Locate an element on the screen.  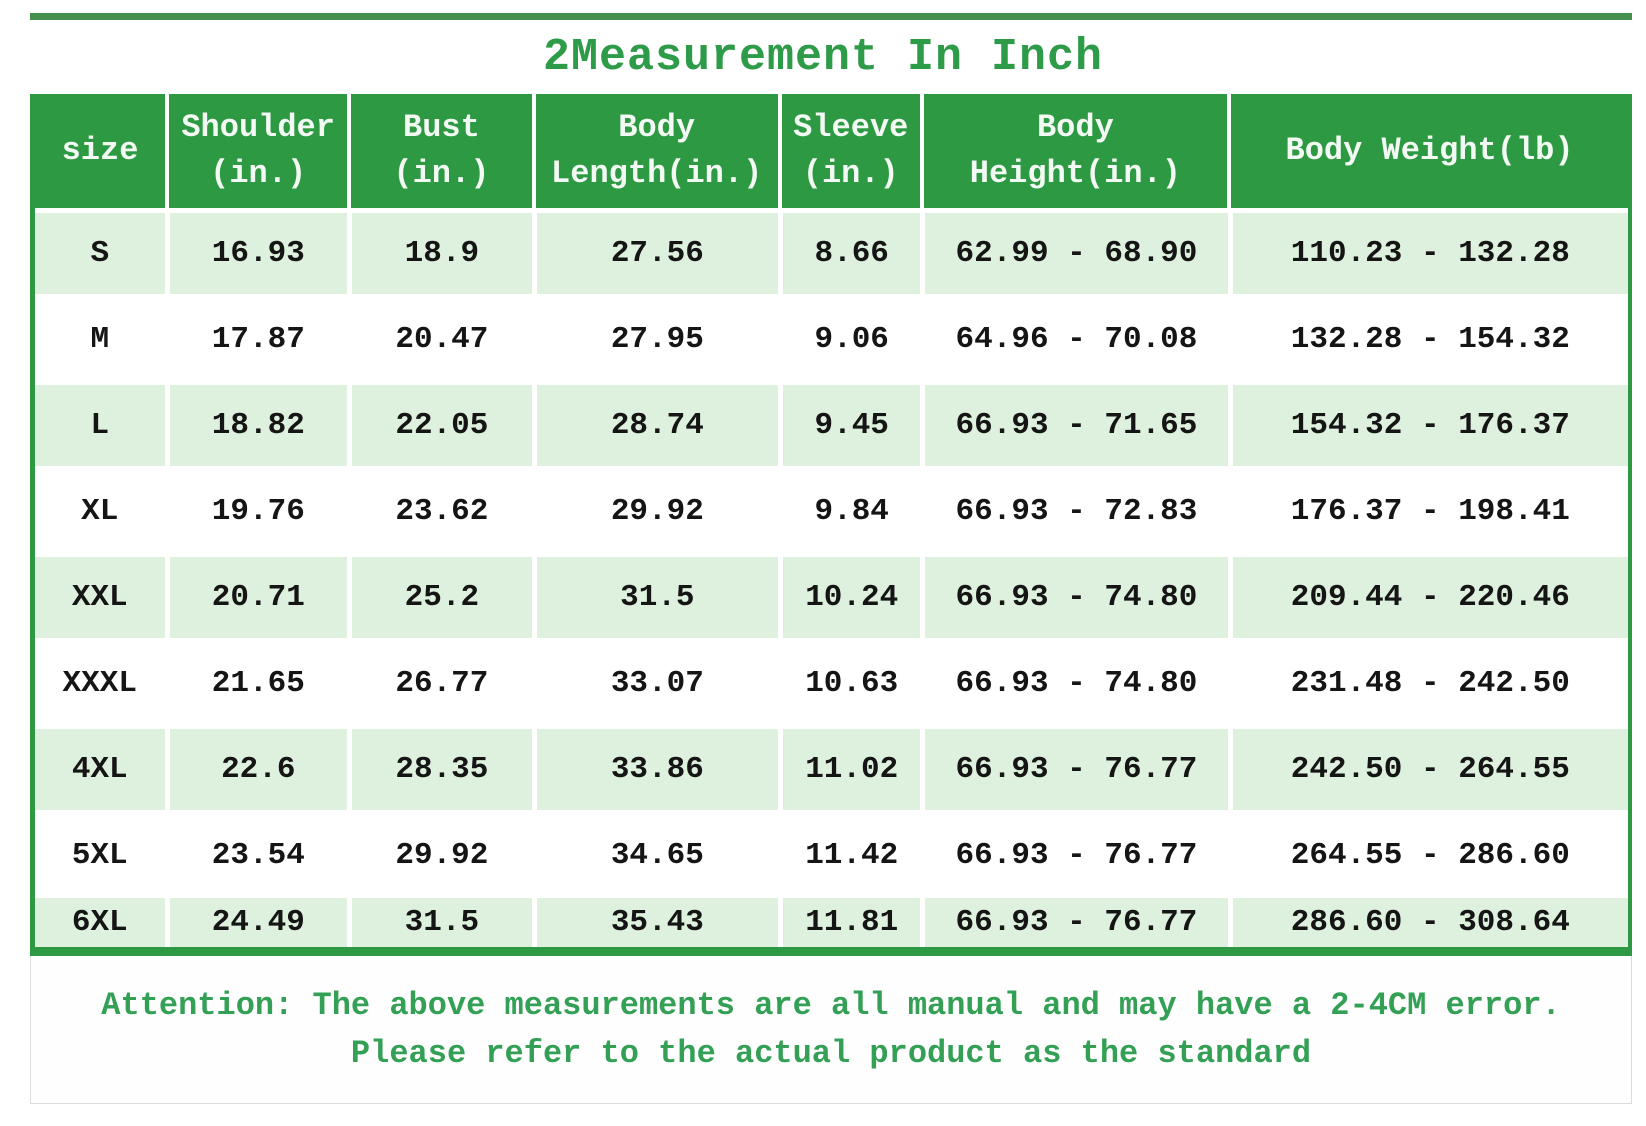
table-cell: 5XL is located at coordinates (100, 855).